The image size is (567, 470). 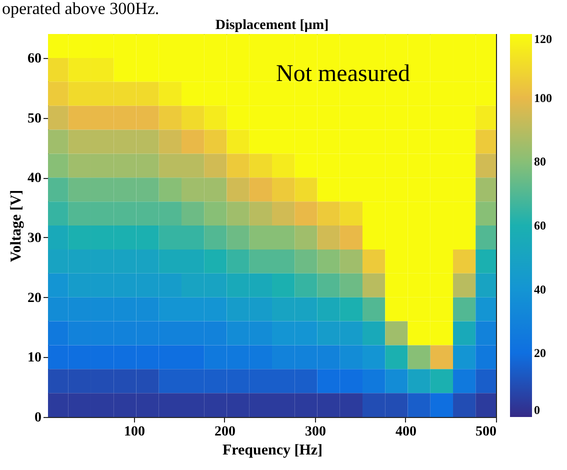 What do you see at coordinates (486, 432) in the screenshot?
I see `x-tick-label: 500` at bounding box center [486, 432].